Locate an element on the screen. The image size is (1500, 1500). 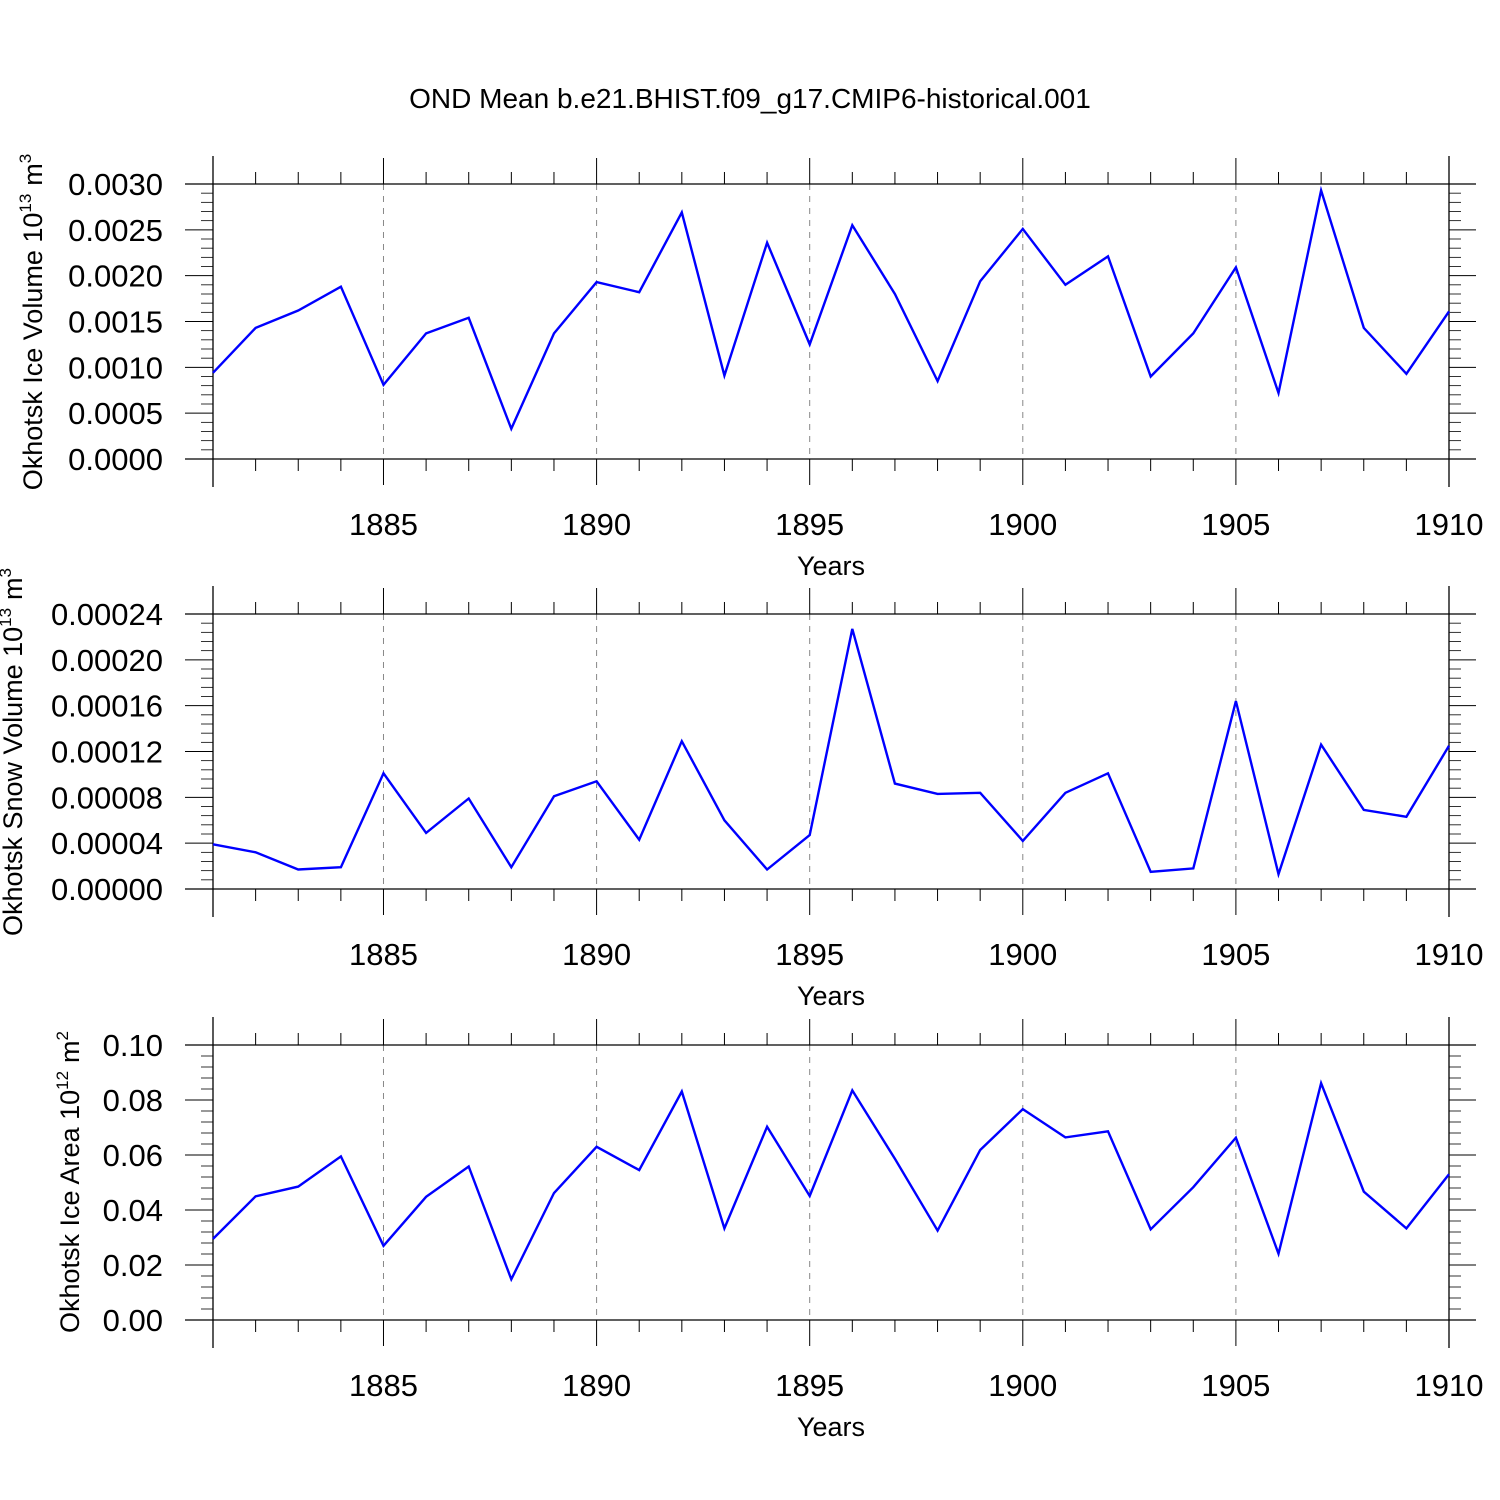
y-tick-label: 0.02 is located at coordinates (133, 1265).